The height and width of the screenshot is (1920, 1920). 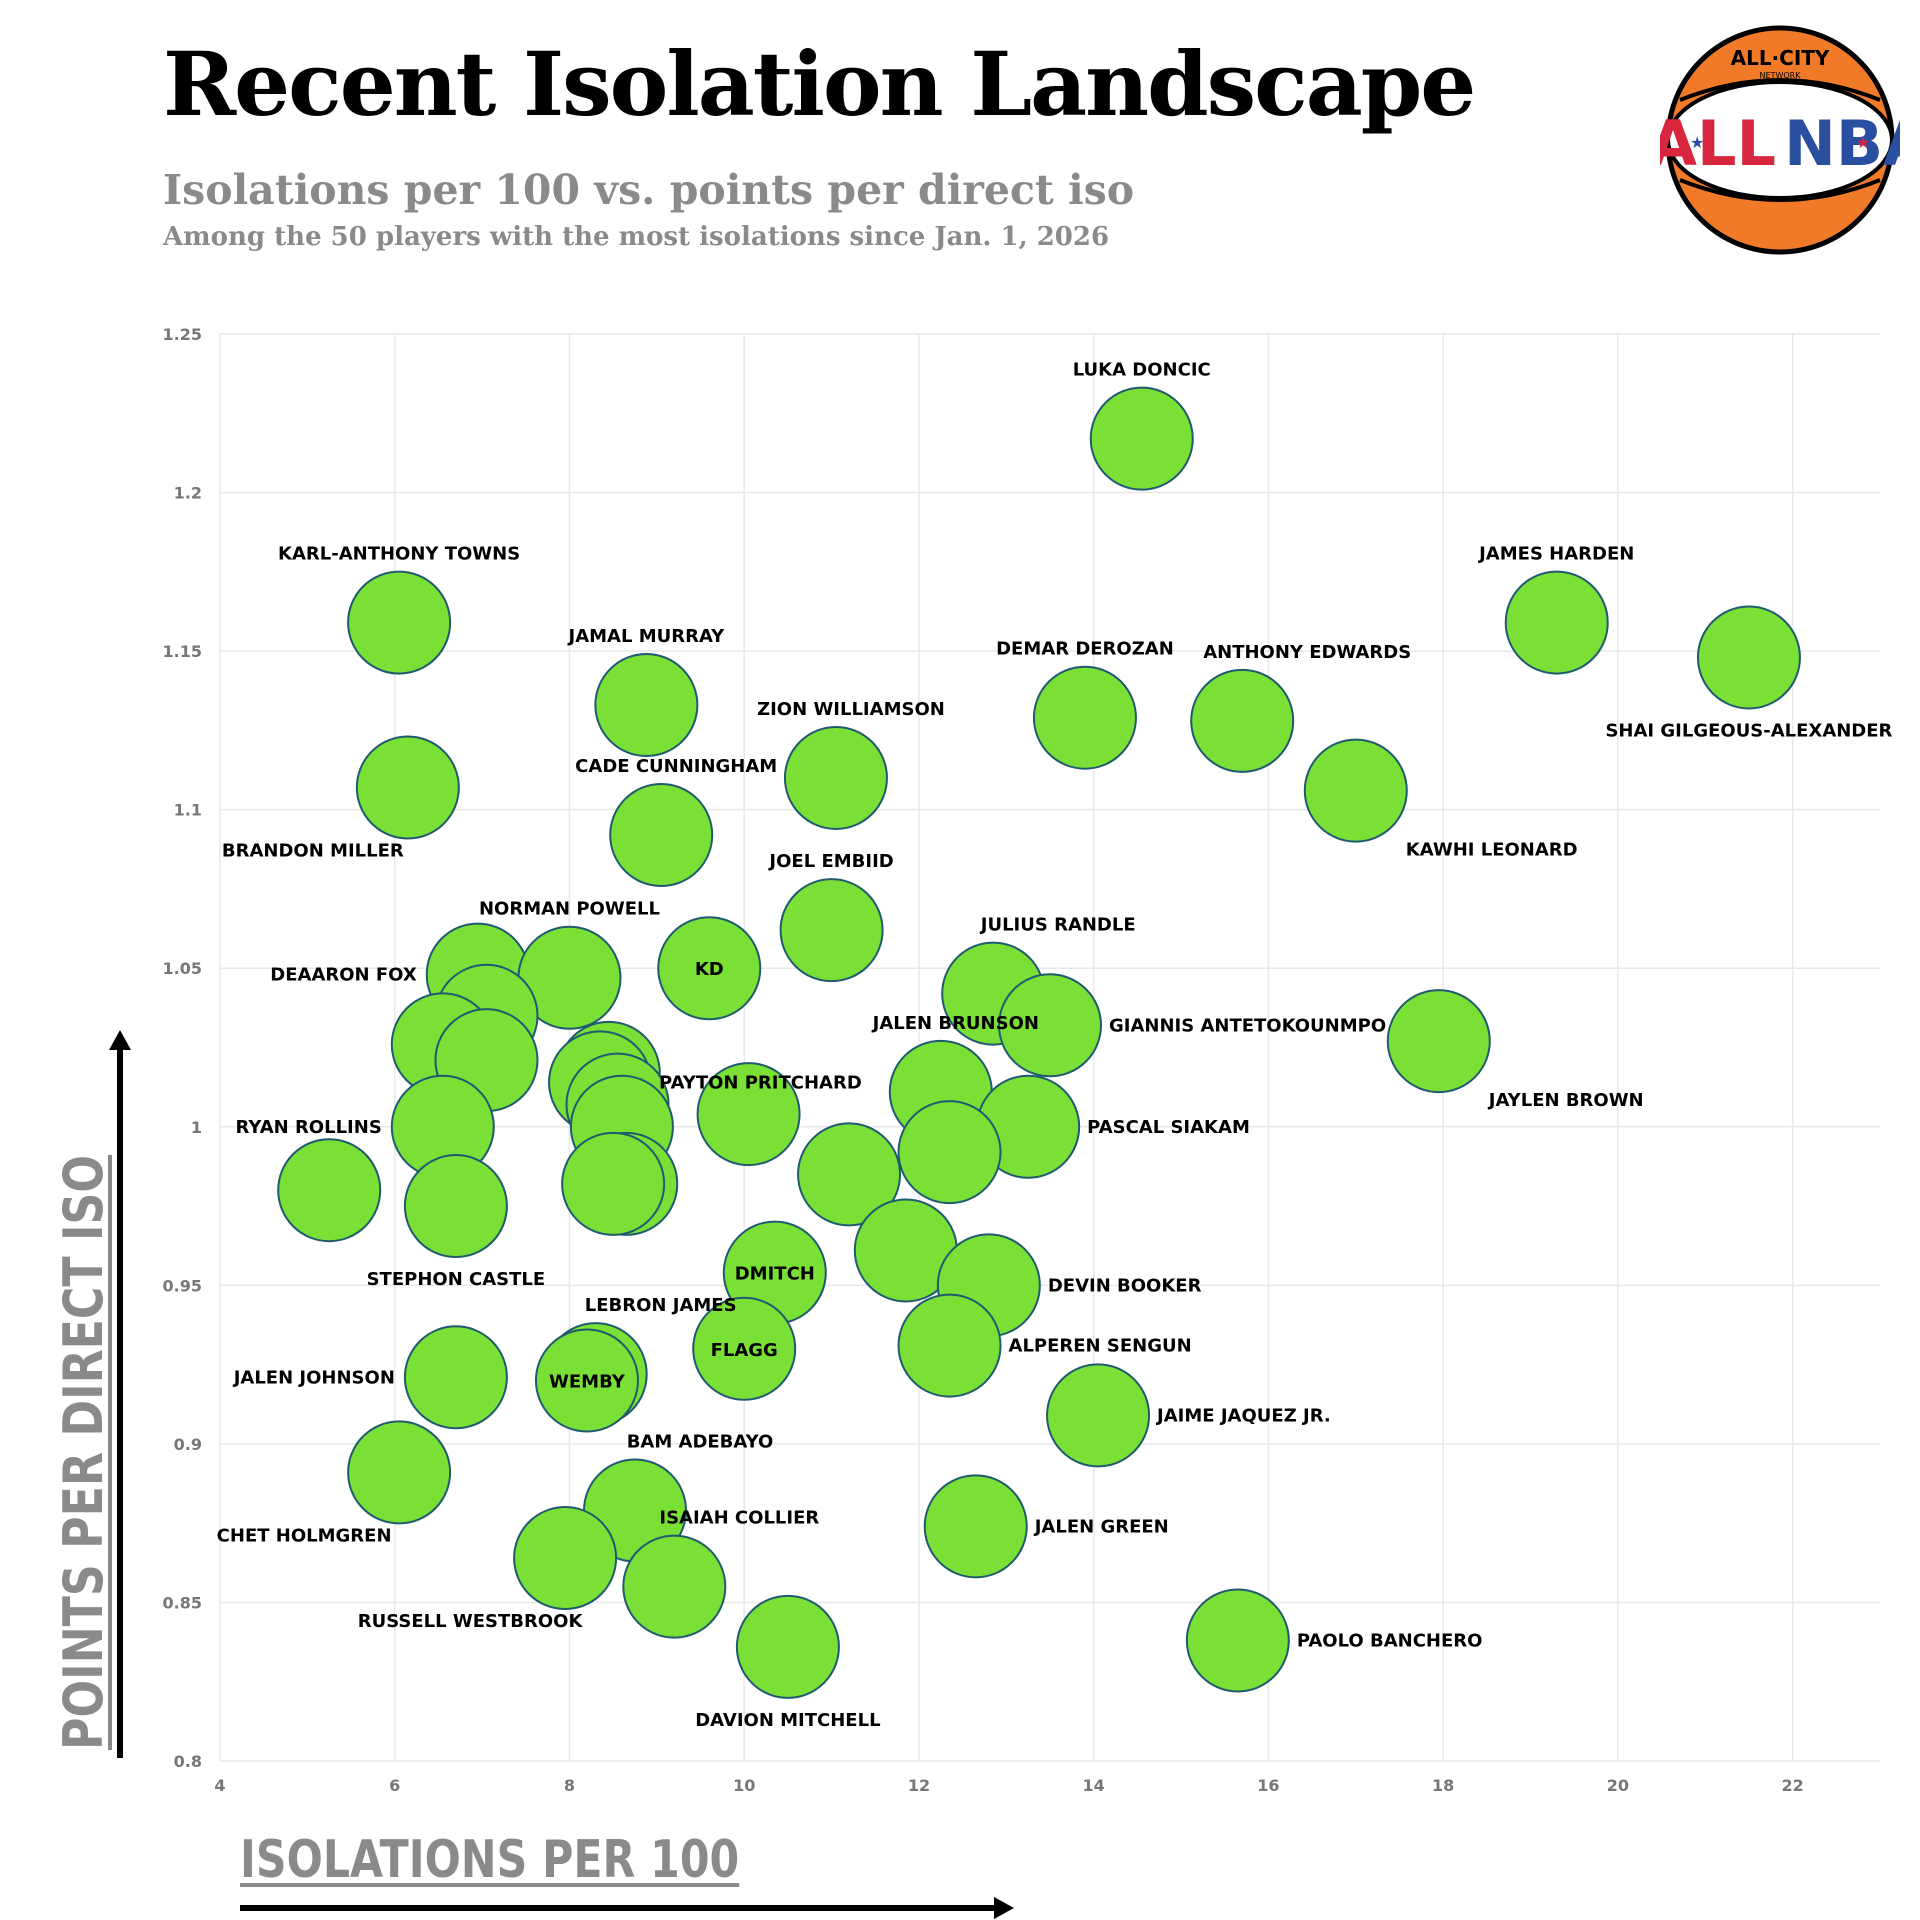 I want to click on point-label: DAVION MITCHELL, so click(x=787, y=1720).